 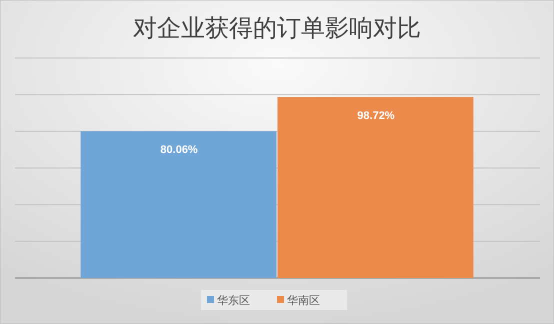 I want to click on chart-title: 对企业获得的订单影响对比, so click(x=277, y=28).